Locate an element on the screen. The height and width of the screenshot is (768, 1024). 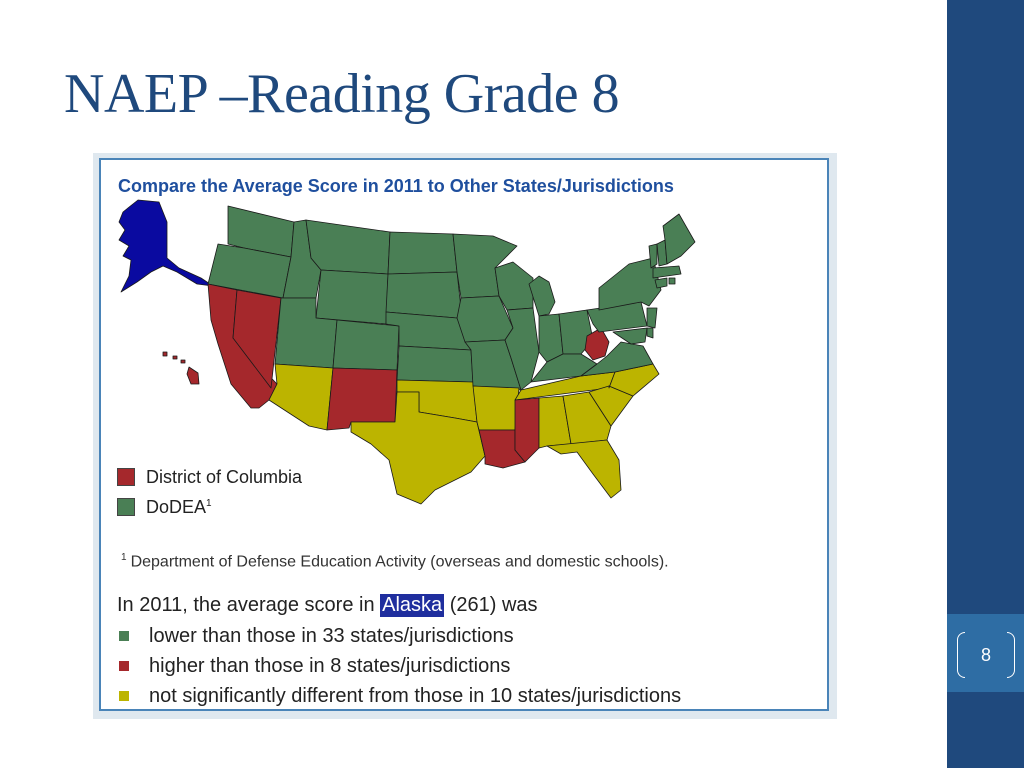
state-montana is located at coordinates (348, 247).